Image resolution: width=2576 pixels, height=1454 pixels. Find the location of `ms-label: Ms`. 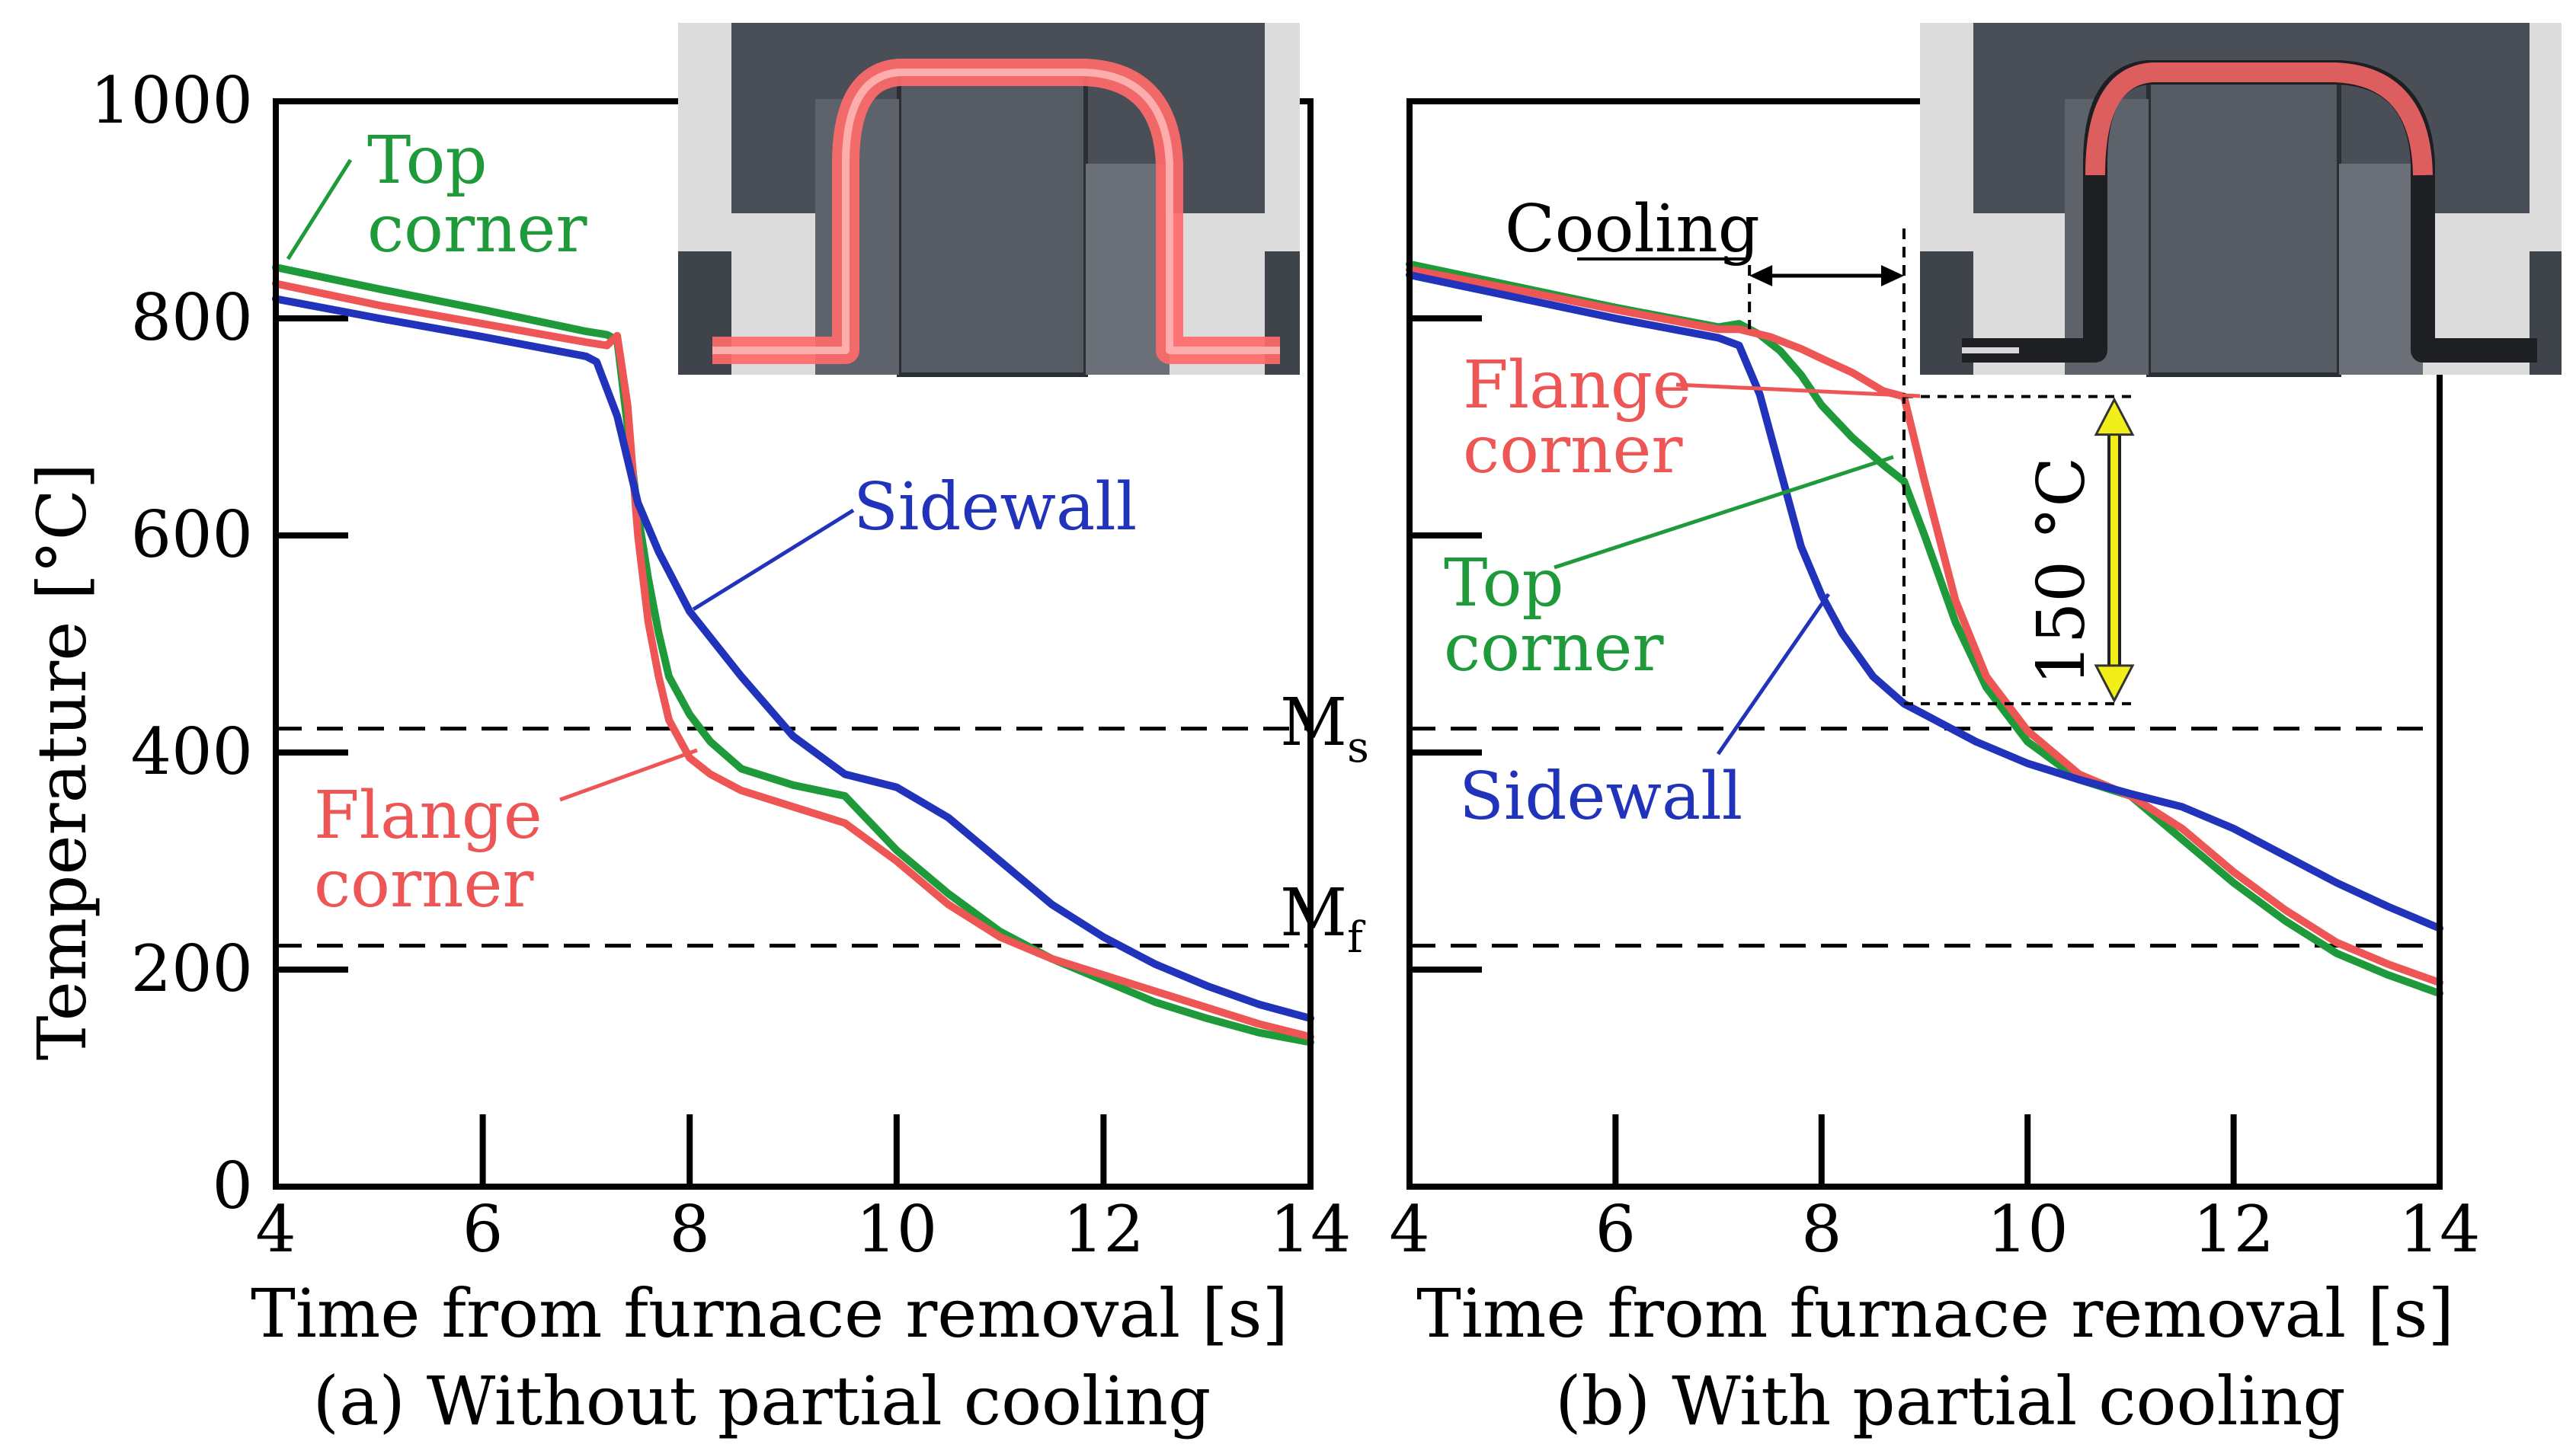

ms-label: Ms is located at coordinates (1324, 728).